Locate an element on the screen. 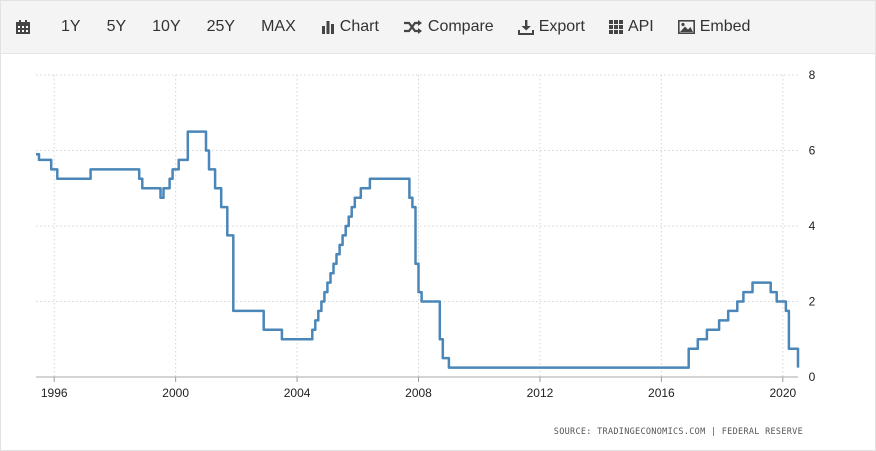 The image size is (876, 451). y-tick-label: 0 is located at coordinates (812, 377).